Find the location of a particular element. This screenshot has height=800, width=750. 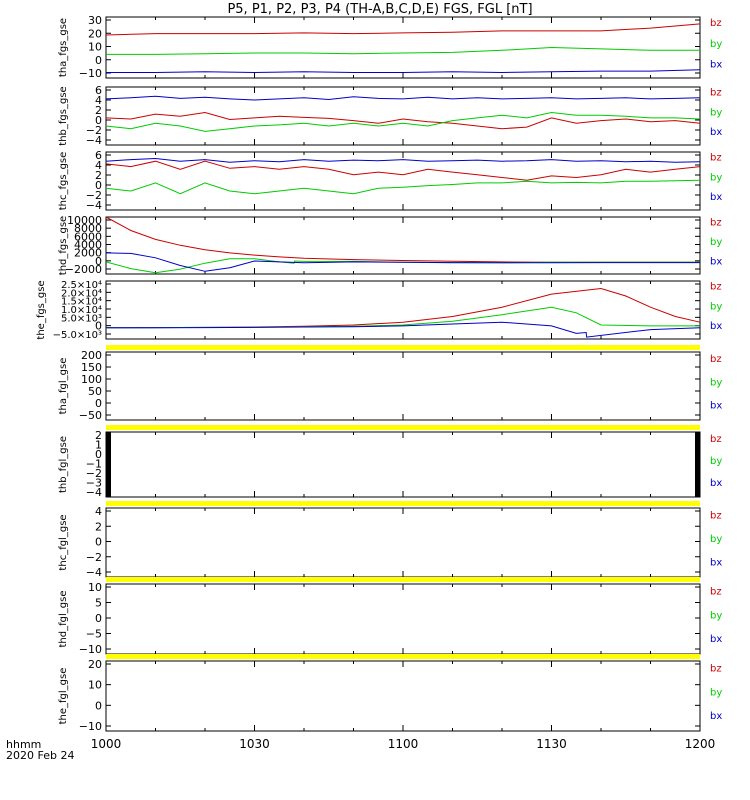

y-tick-label: 10000 is located at coordinates (84, 220).